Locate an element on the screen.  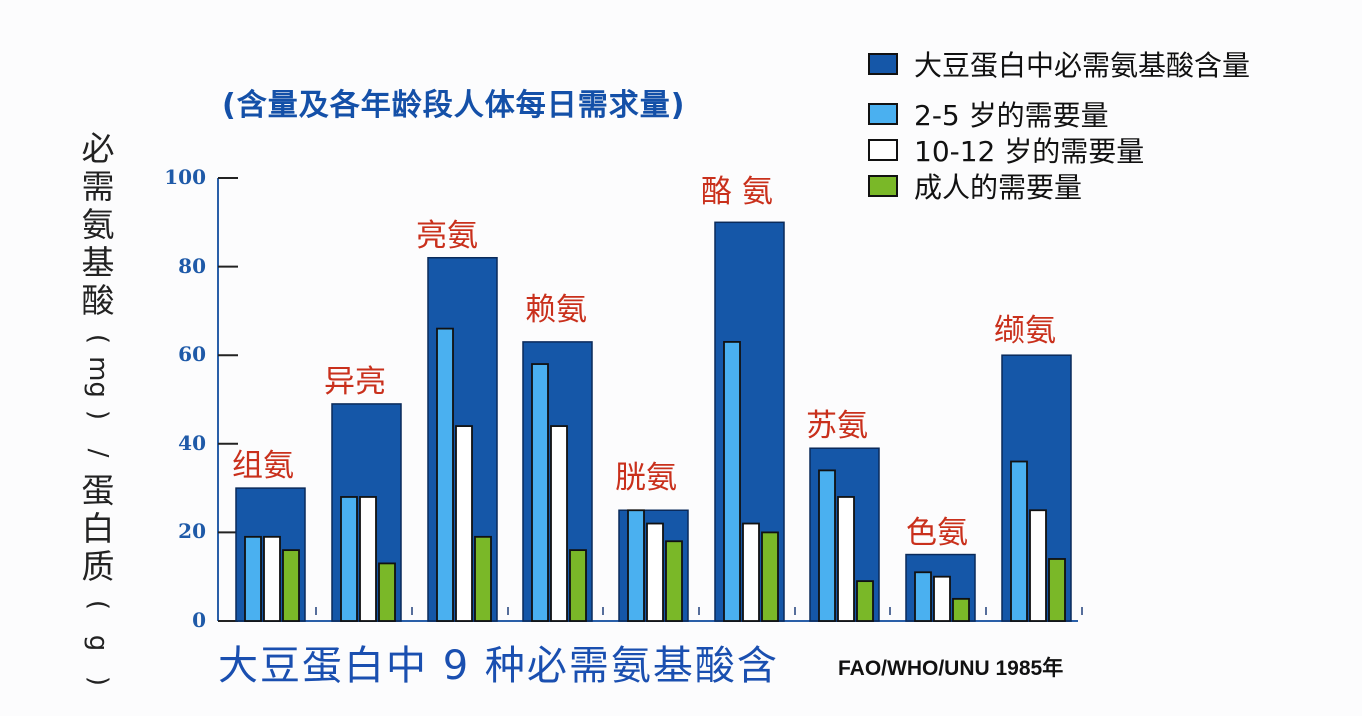
category-label: 亮氨 is located at coordinates (447, 235).